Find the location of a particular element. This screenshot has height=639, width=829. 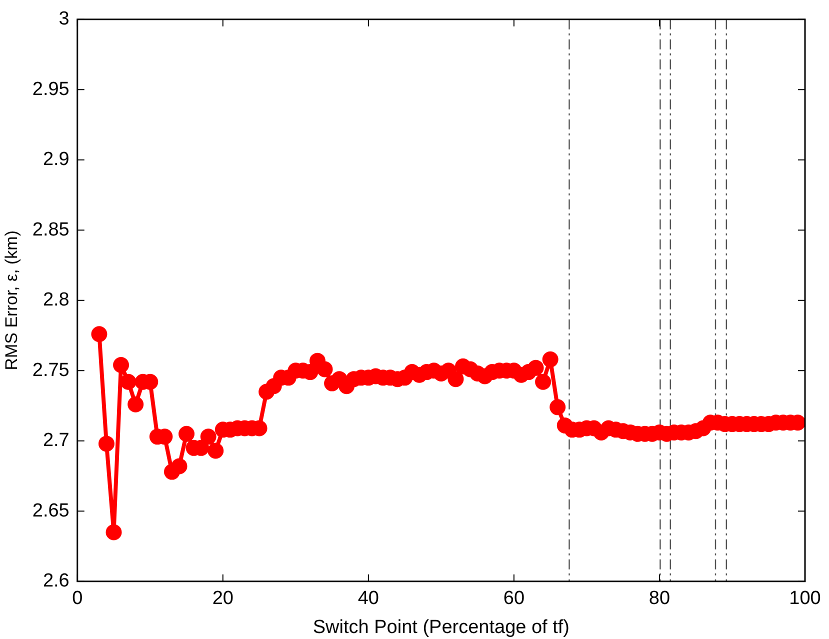

y-tick-label: 3 is located at coordinates (64, 19).